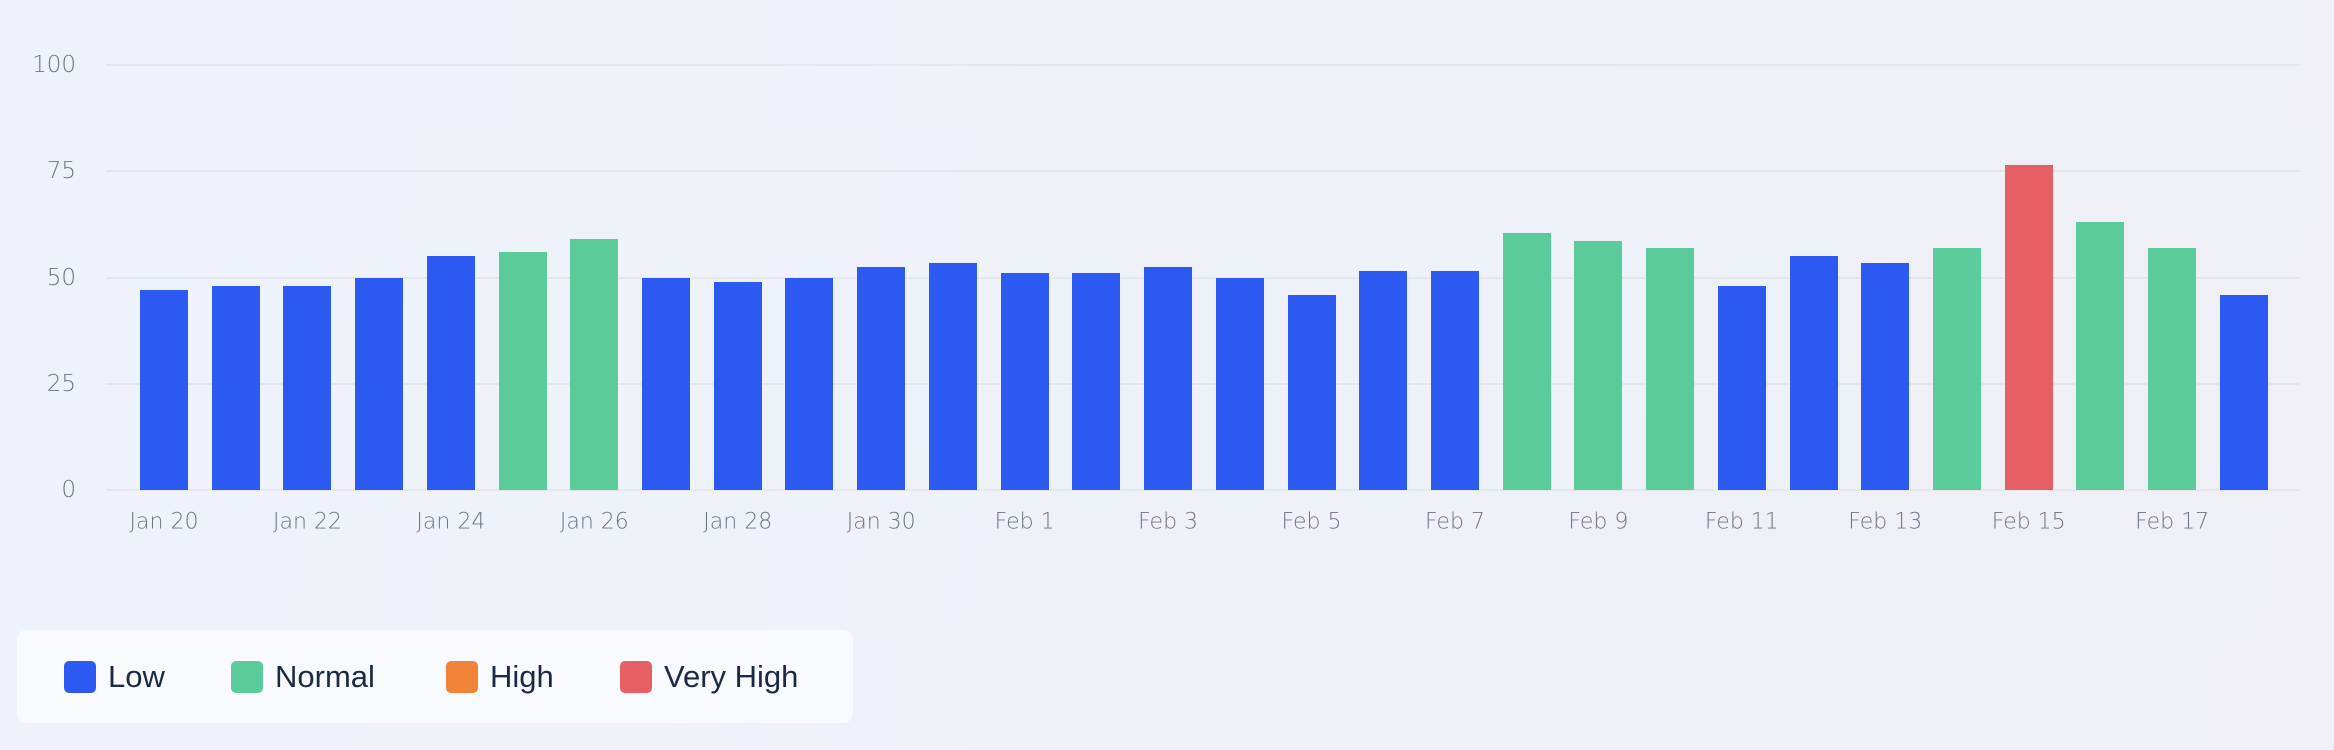  What do you see at coordinates (881, 522) in the screenshot?
I see `x-tick-label: Jan 30` at bounding box center [881, 522].